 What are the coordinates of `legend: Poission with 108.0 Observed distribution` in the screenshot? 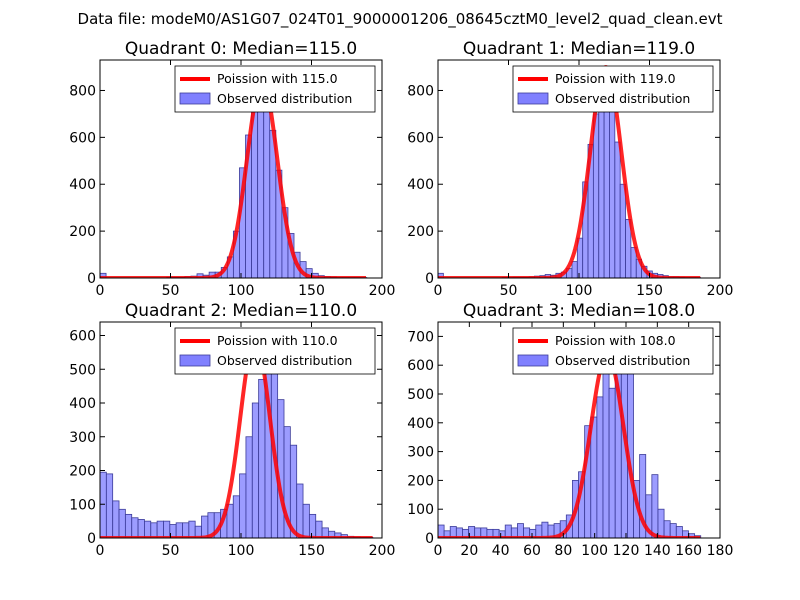 It's located at (613, 351).